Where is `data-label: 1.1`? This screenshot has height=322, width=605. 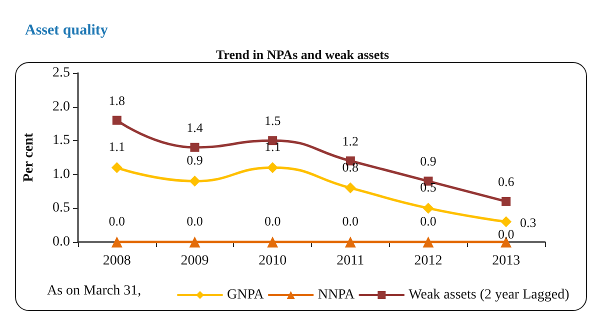
data-label: 1.1 is located at coordinates (117, 146).